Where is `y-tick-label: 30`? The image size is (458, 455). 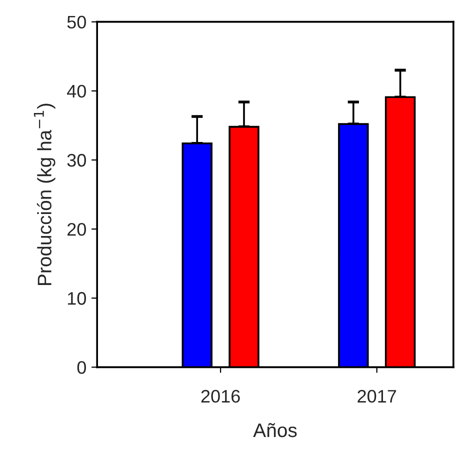
y-tick-label: 30 is located at coordinates (76, 160).